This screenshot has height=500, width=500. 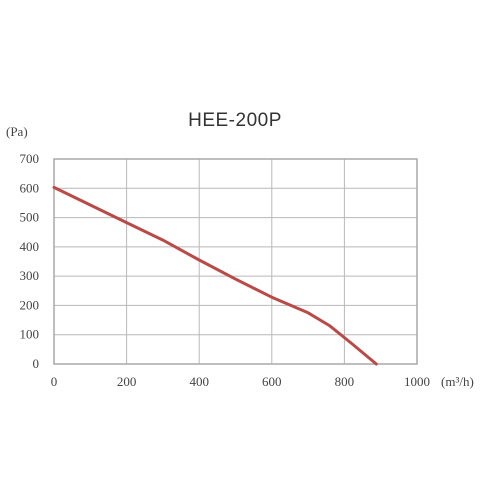 What do you see at coordinates (30, 217) in the screenshot?
I see `y-tick-label: 500` at bounding box center [30, 217].